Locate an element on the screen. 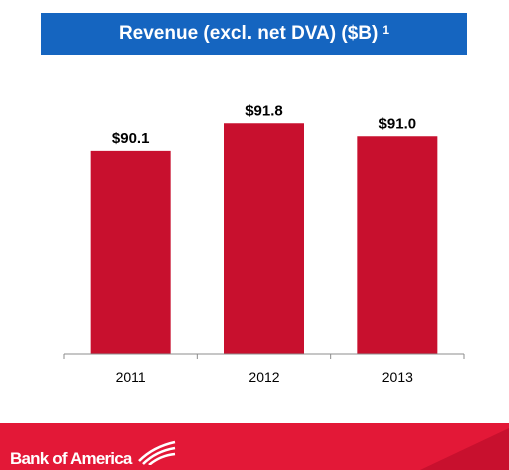 This screenshot has width=509, height=470. bar-2012 is located at coordinates (264, 238).